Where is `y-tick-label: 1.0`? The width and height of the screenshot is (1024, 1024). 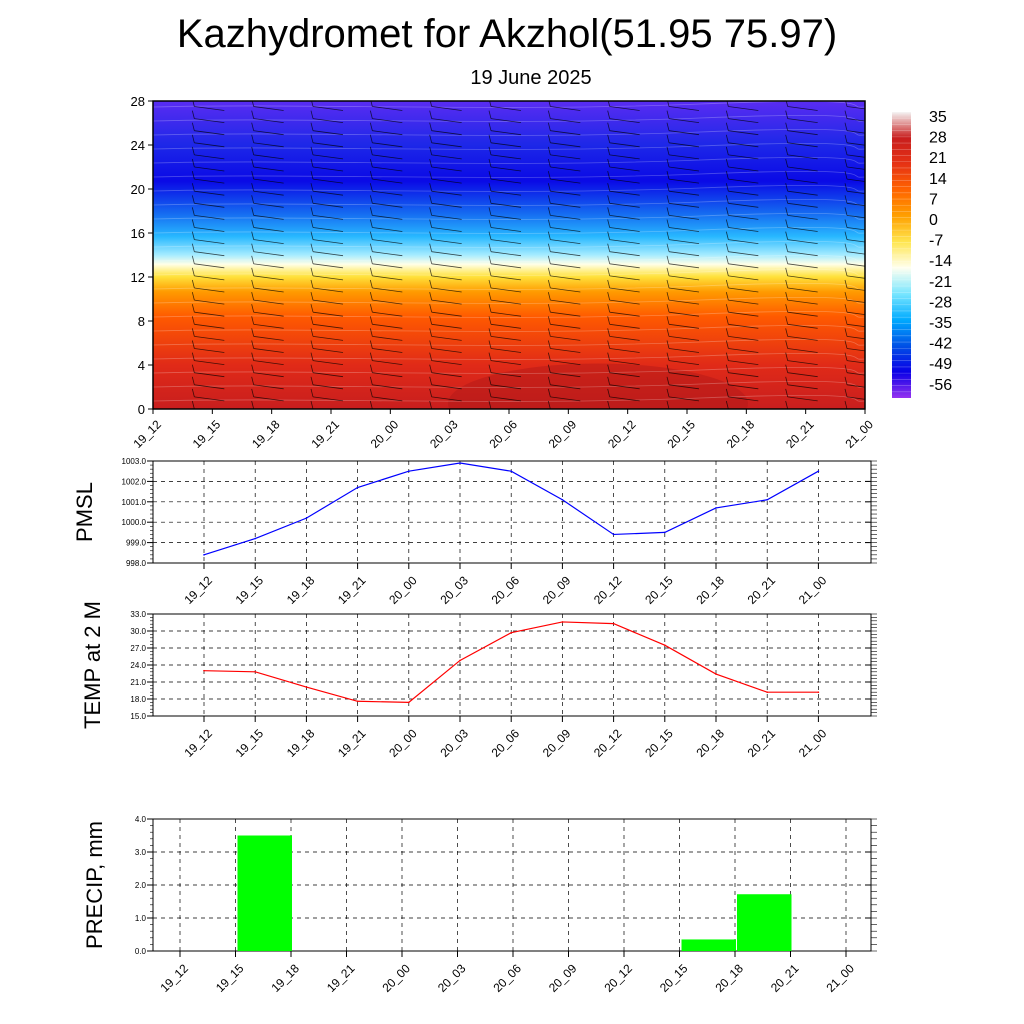
y-tick-label: 1.0 is located at coordinates (141, 918).